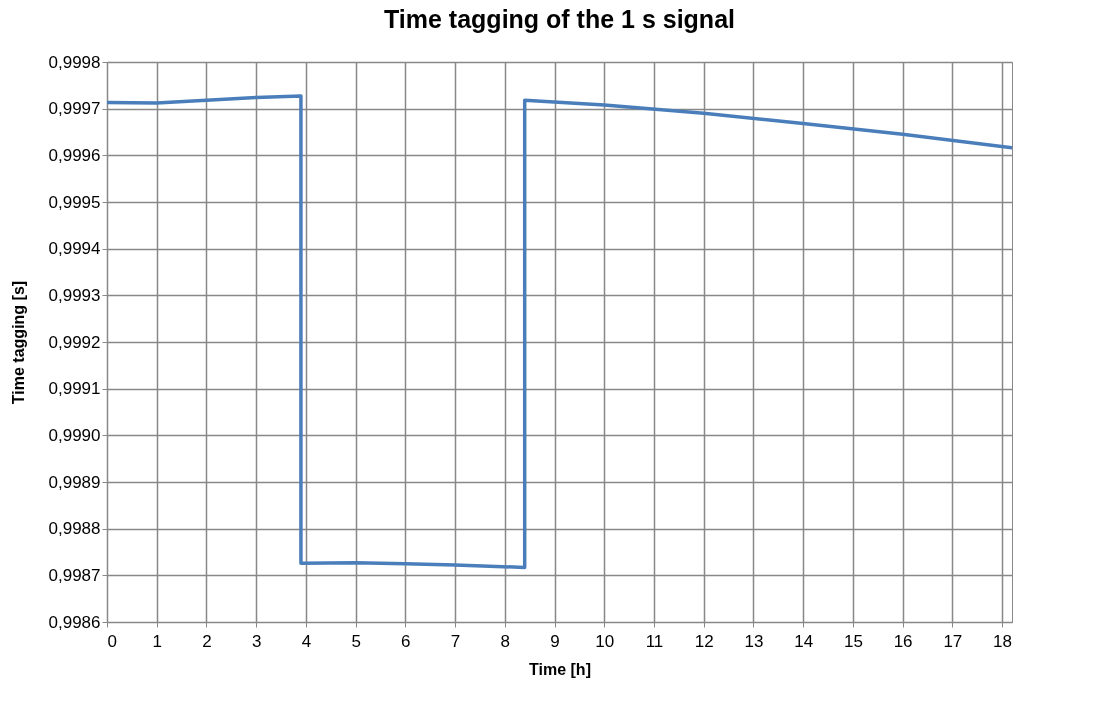  Describe the element at coordinates (18, 342) in the screenshot. I see `y-axis-title: Time tagging [s]` at that location.